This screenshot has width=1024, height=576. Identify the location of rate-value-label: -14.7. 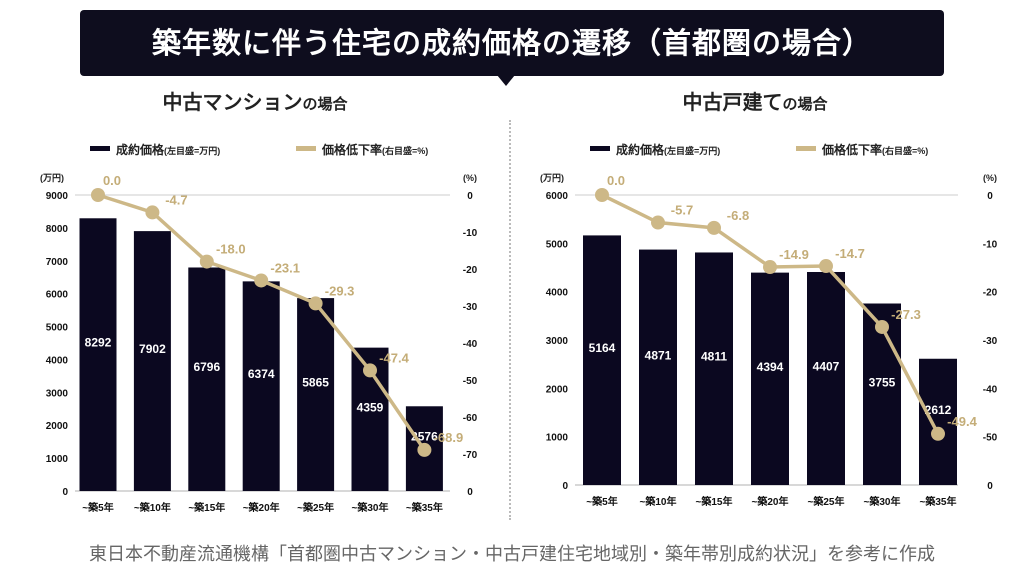
(850, 253).